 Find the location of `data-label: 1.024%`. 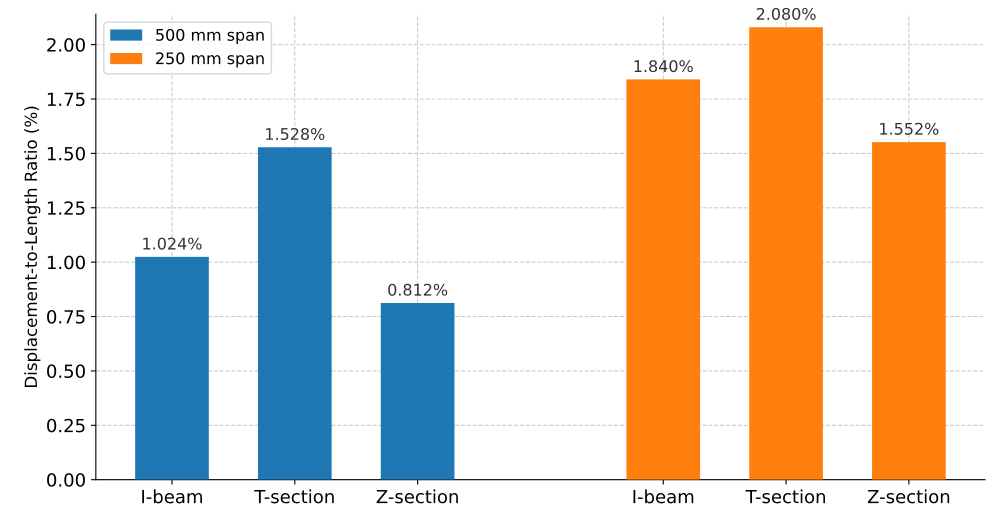

data-label: 1.024% is located at coordinates (172, 244).